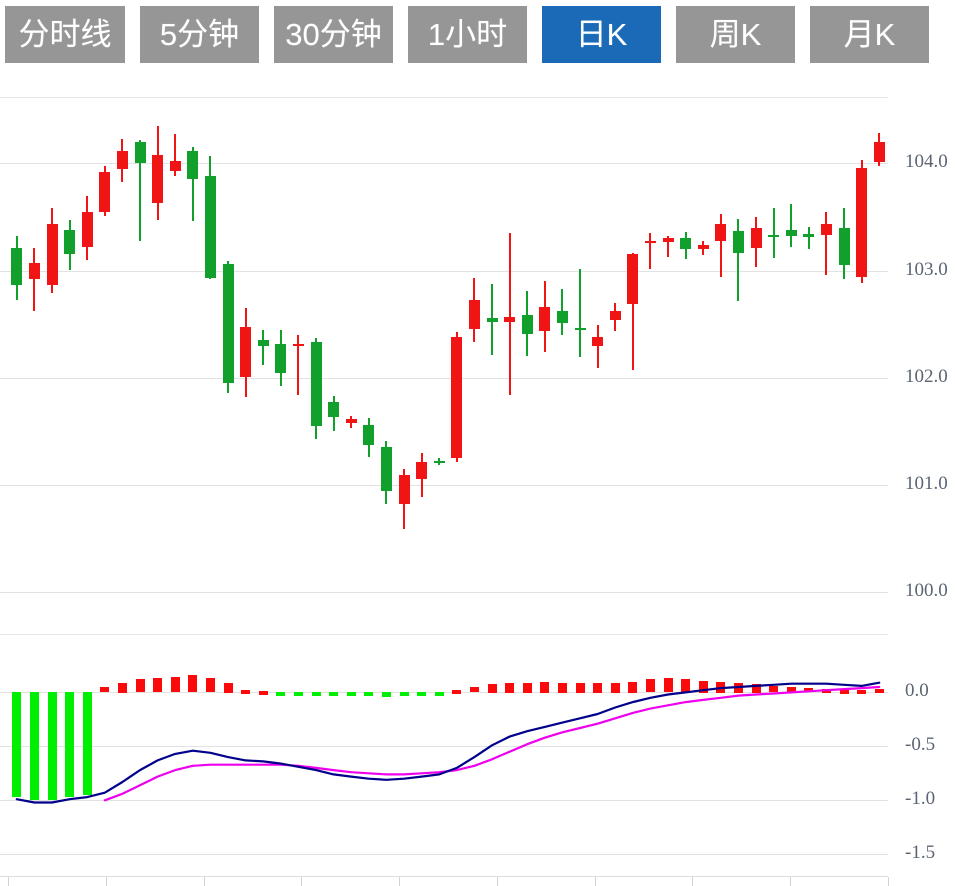 Image resolution: width=955 pixels, height=886 pixels. I want to click on macd-axis-label: -1.5, so click(920, 852).